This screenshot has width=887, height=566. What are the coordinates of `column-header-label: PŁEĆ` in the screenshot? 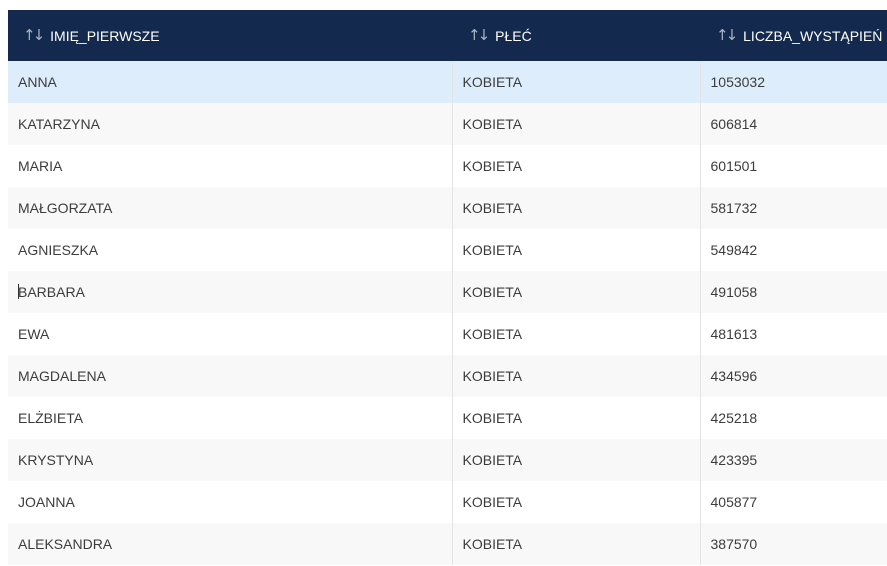 It's located at (513, 35).